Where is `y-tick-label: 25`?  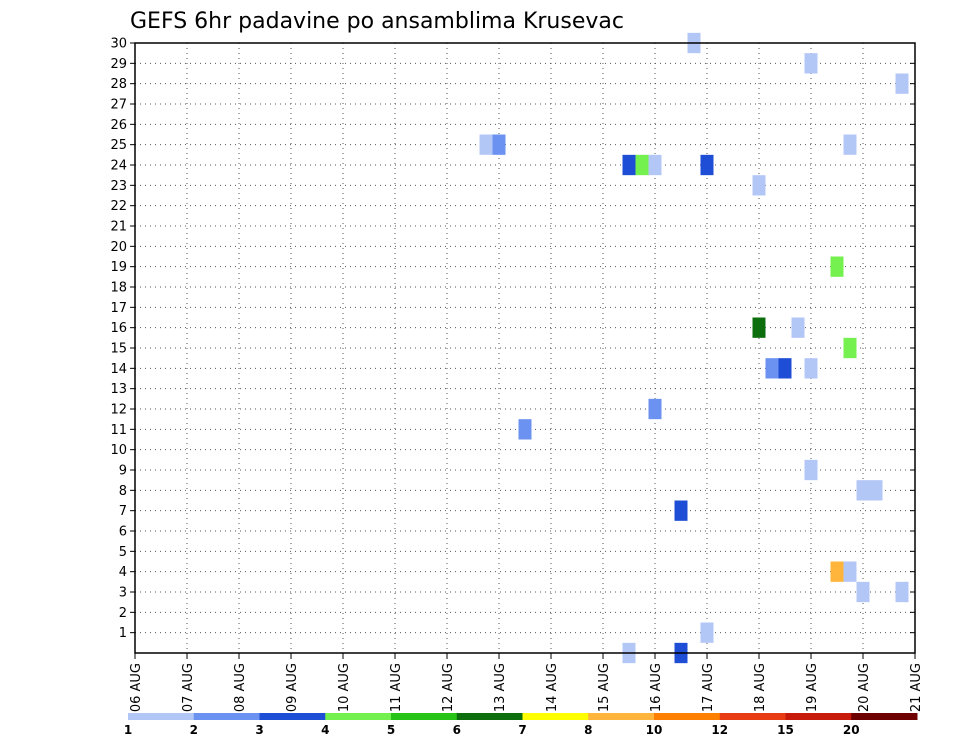
y-tick-label: 25 is located at coordinates (118, 145).